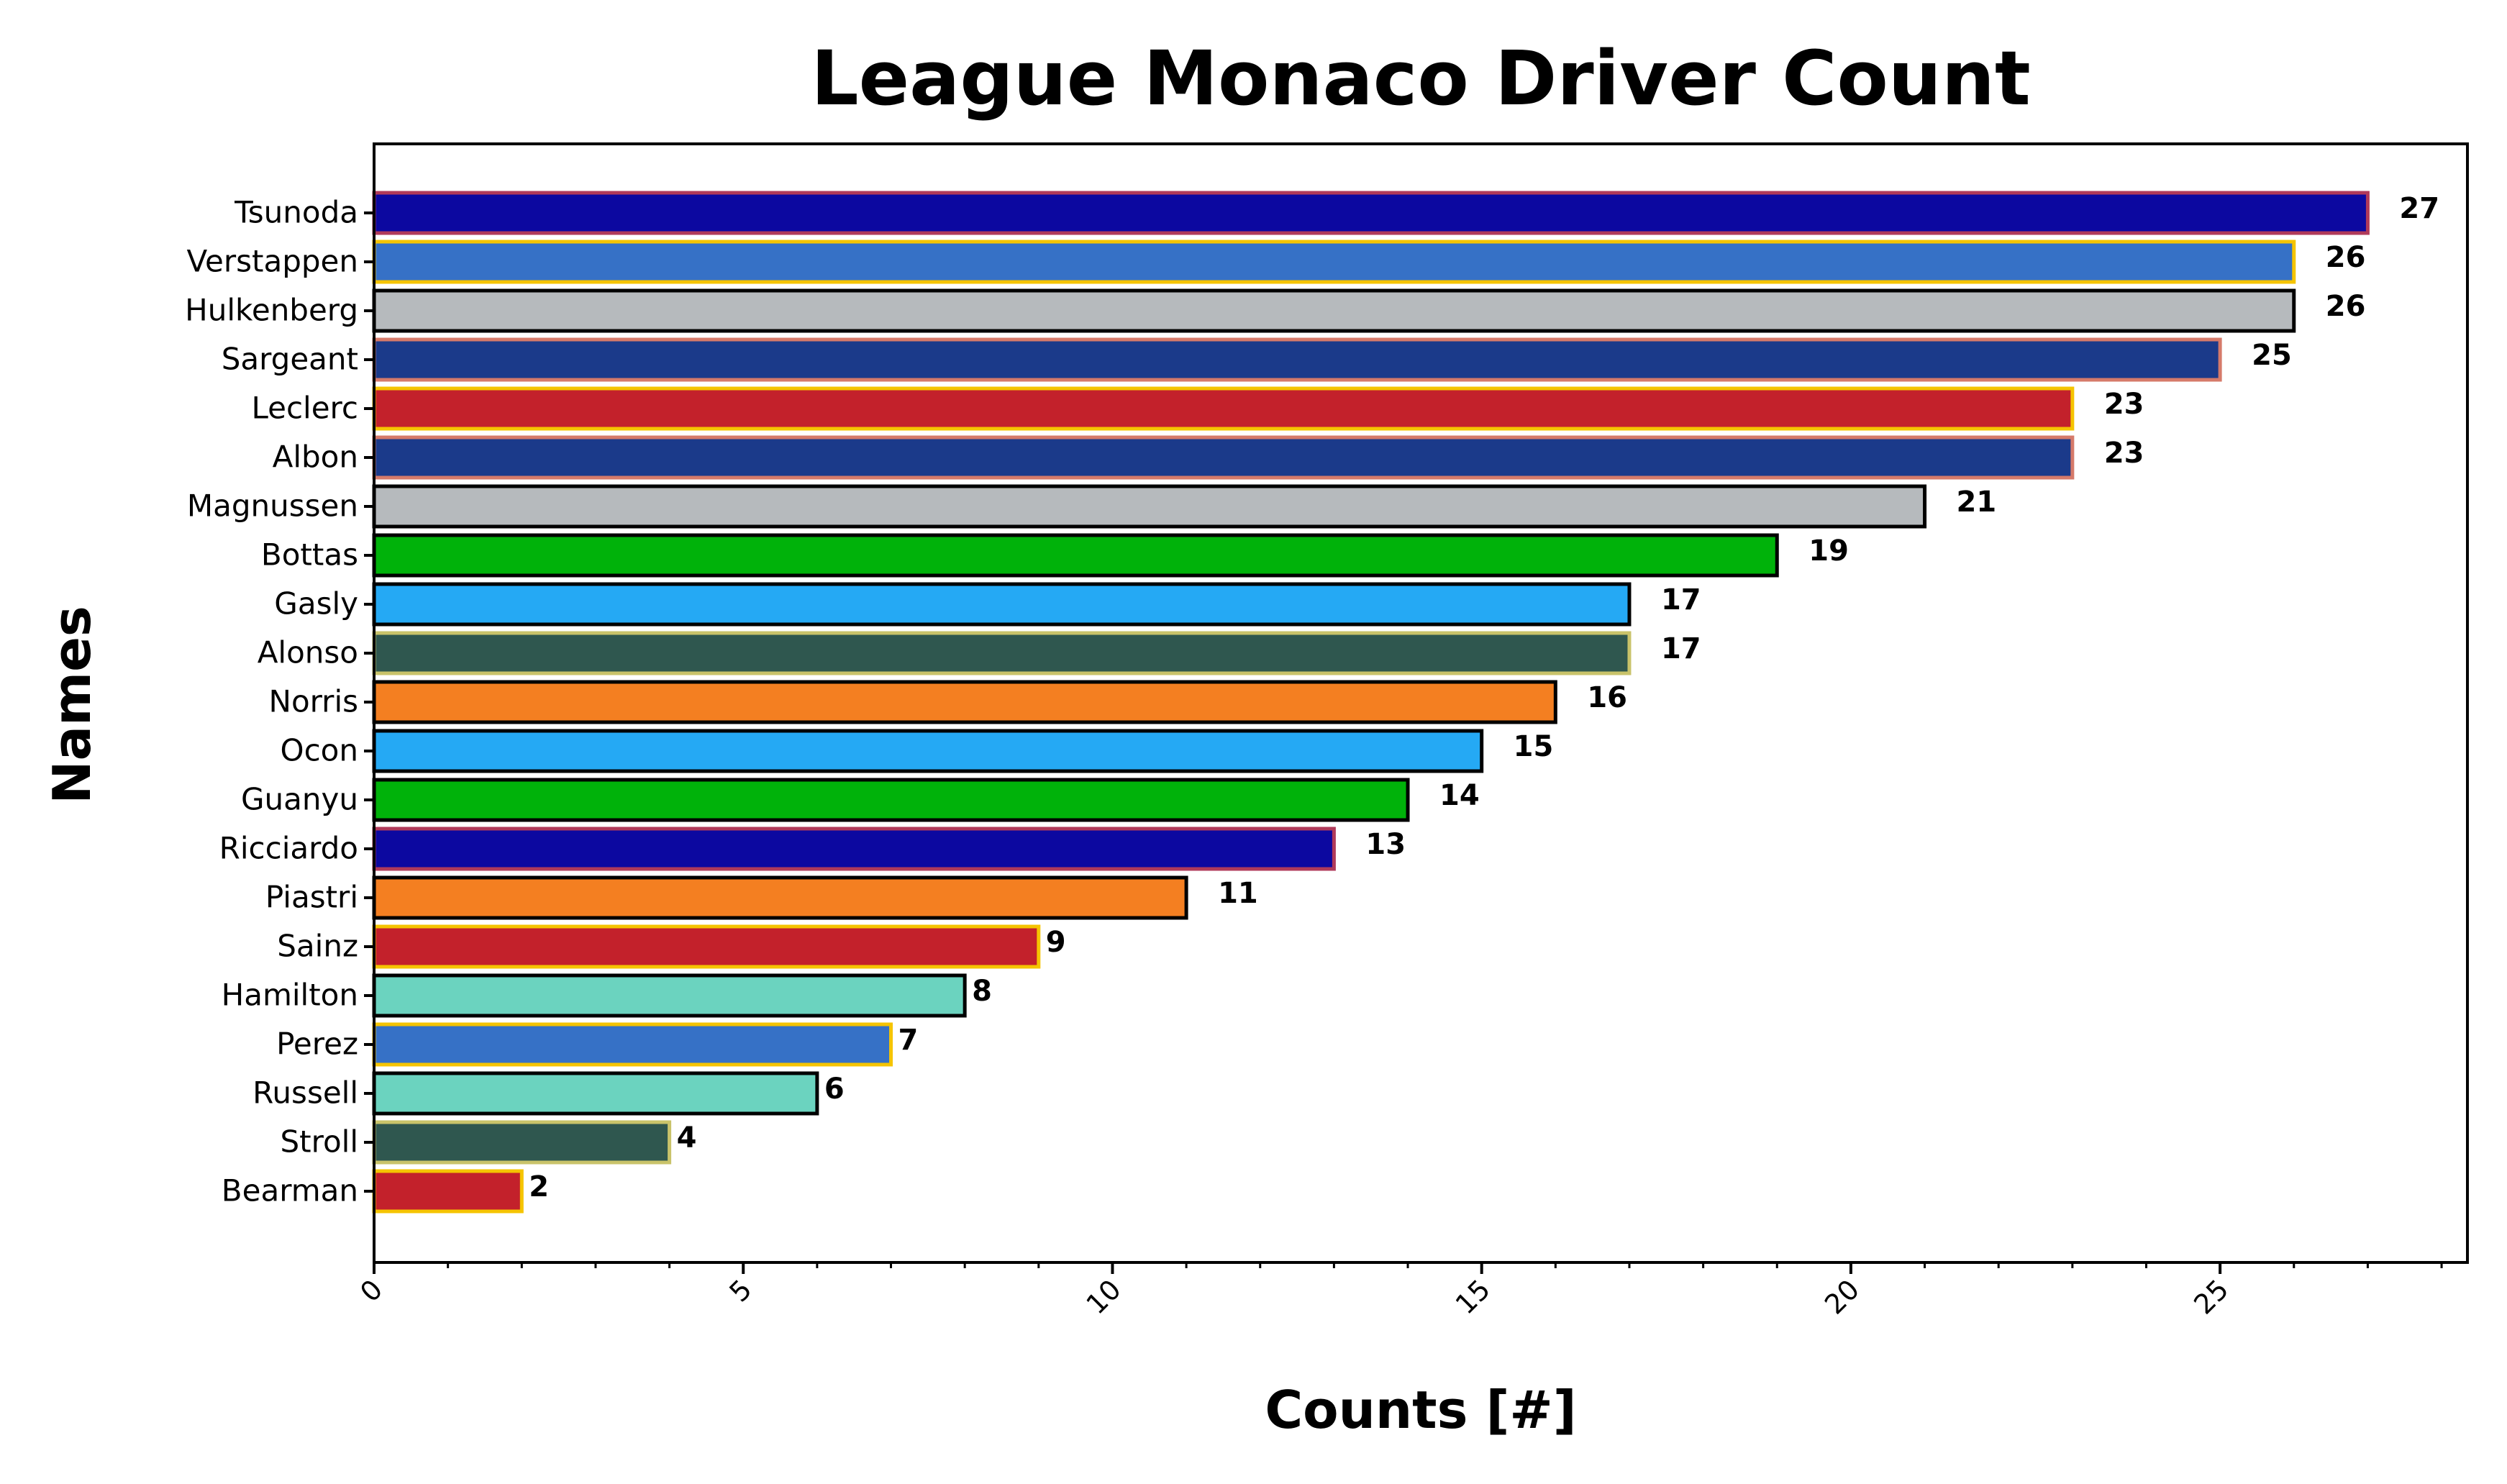 The width and height of the screenshot is (2507, 1484). What do you see at coordinates (309, 555) in the screenshot?
I see `y-tick-label: Bottas` at bounding box center [309, 555].